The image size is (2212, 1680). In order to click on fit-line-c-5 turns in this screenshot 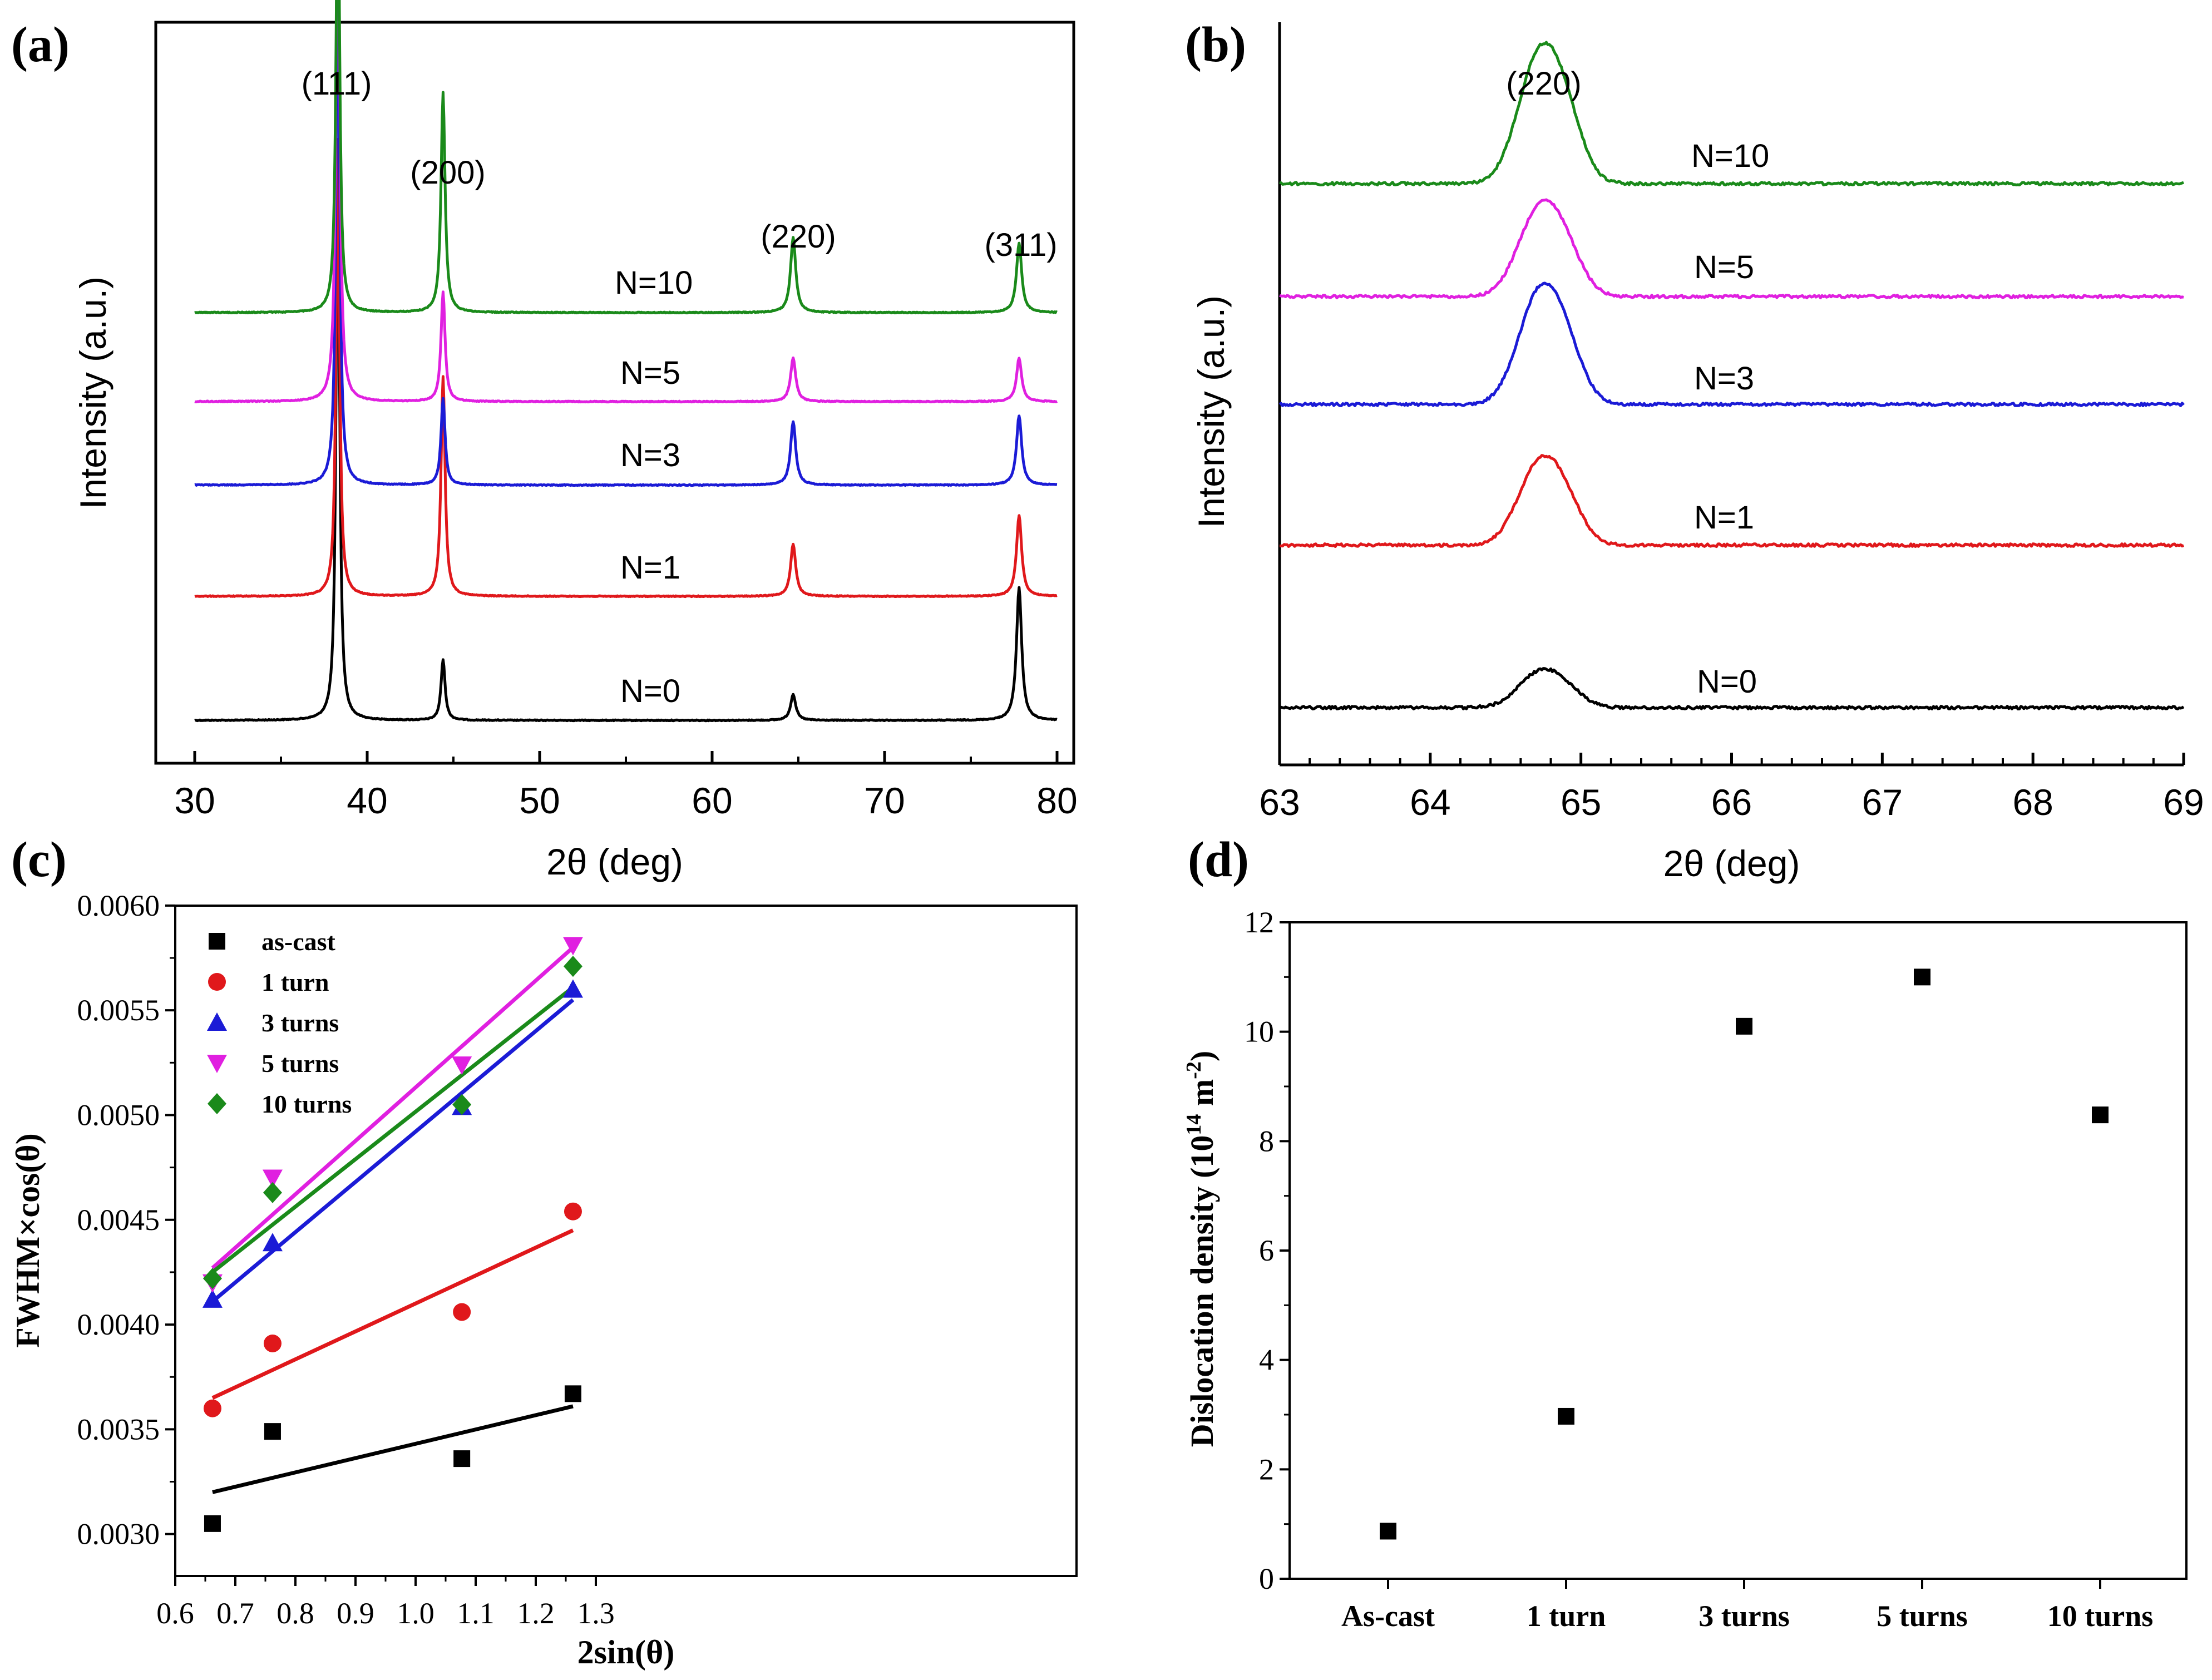, I will do `click(393, 1108)`.